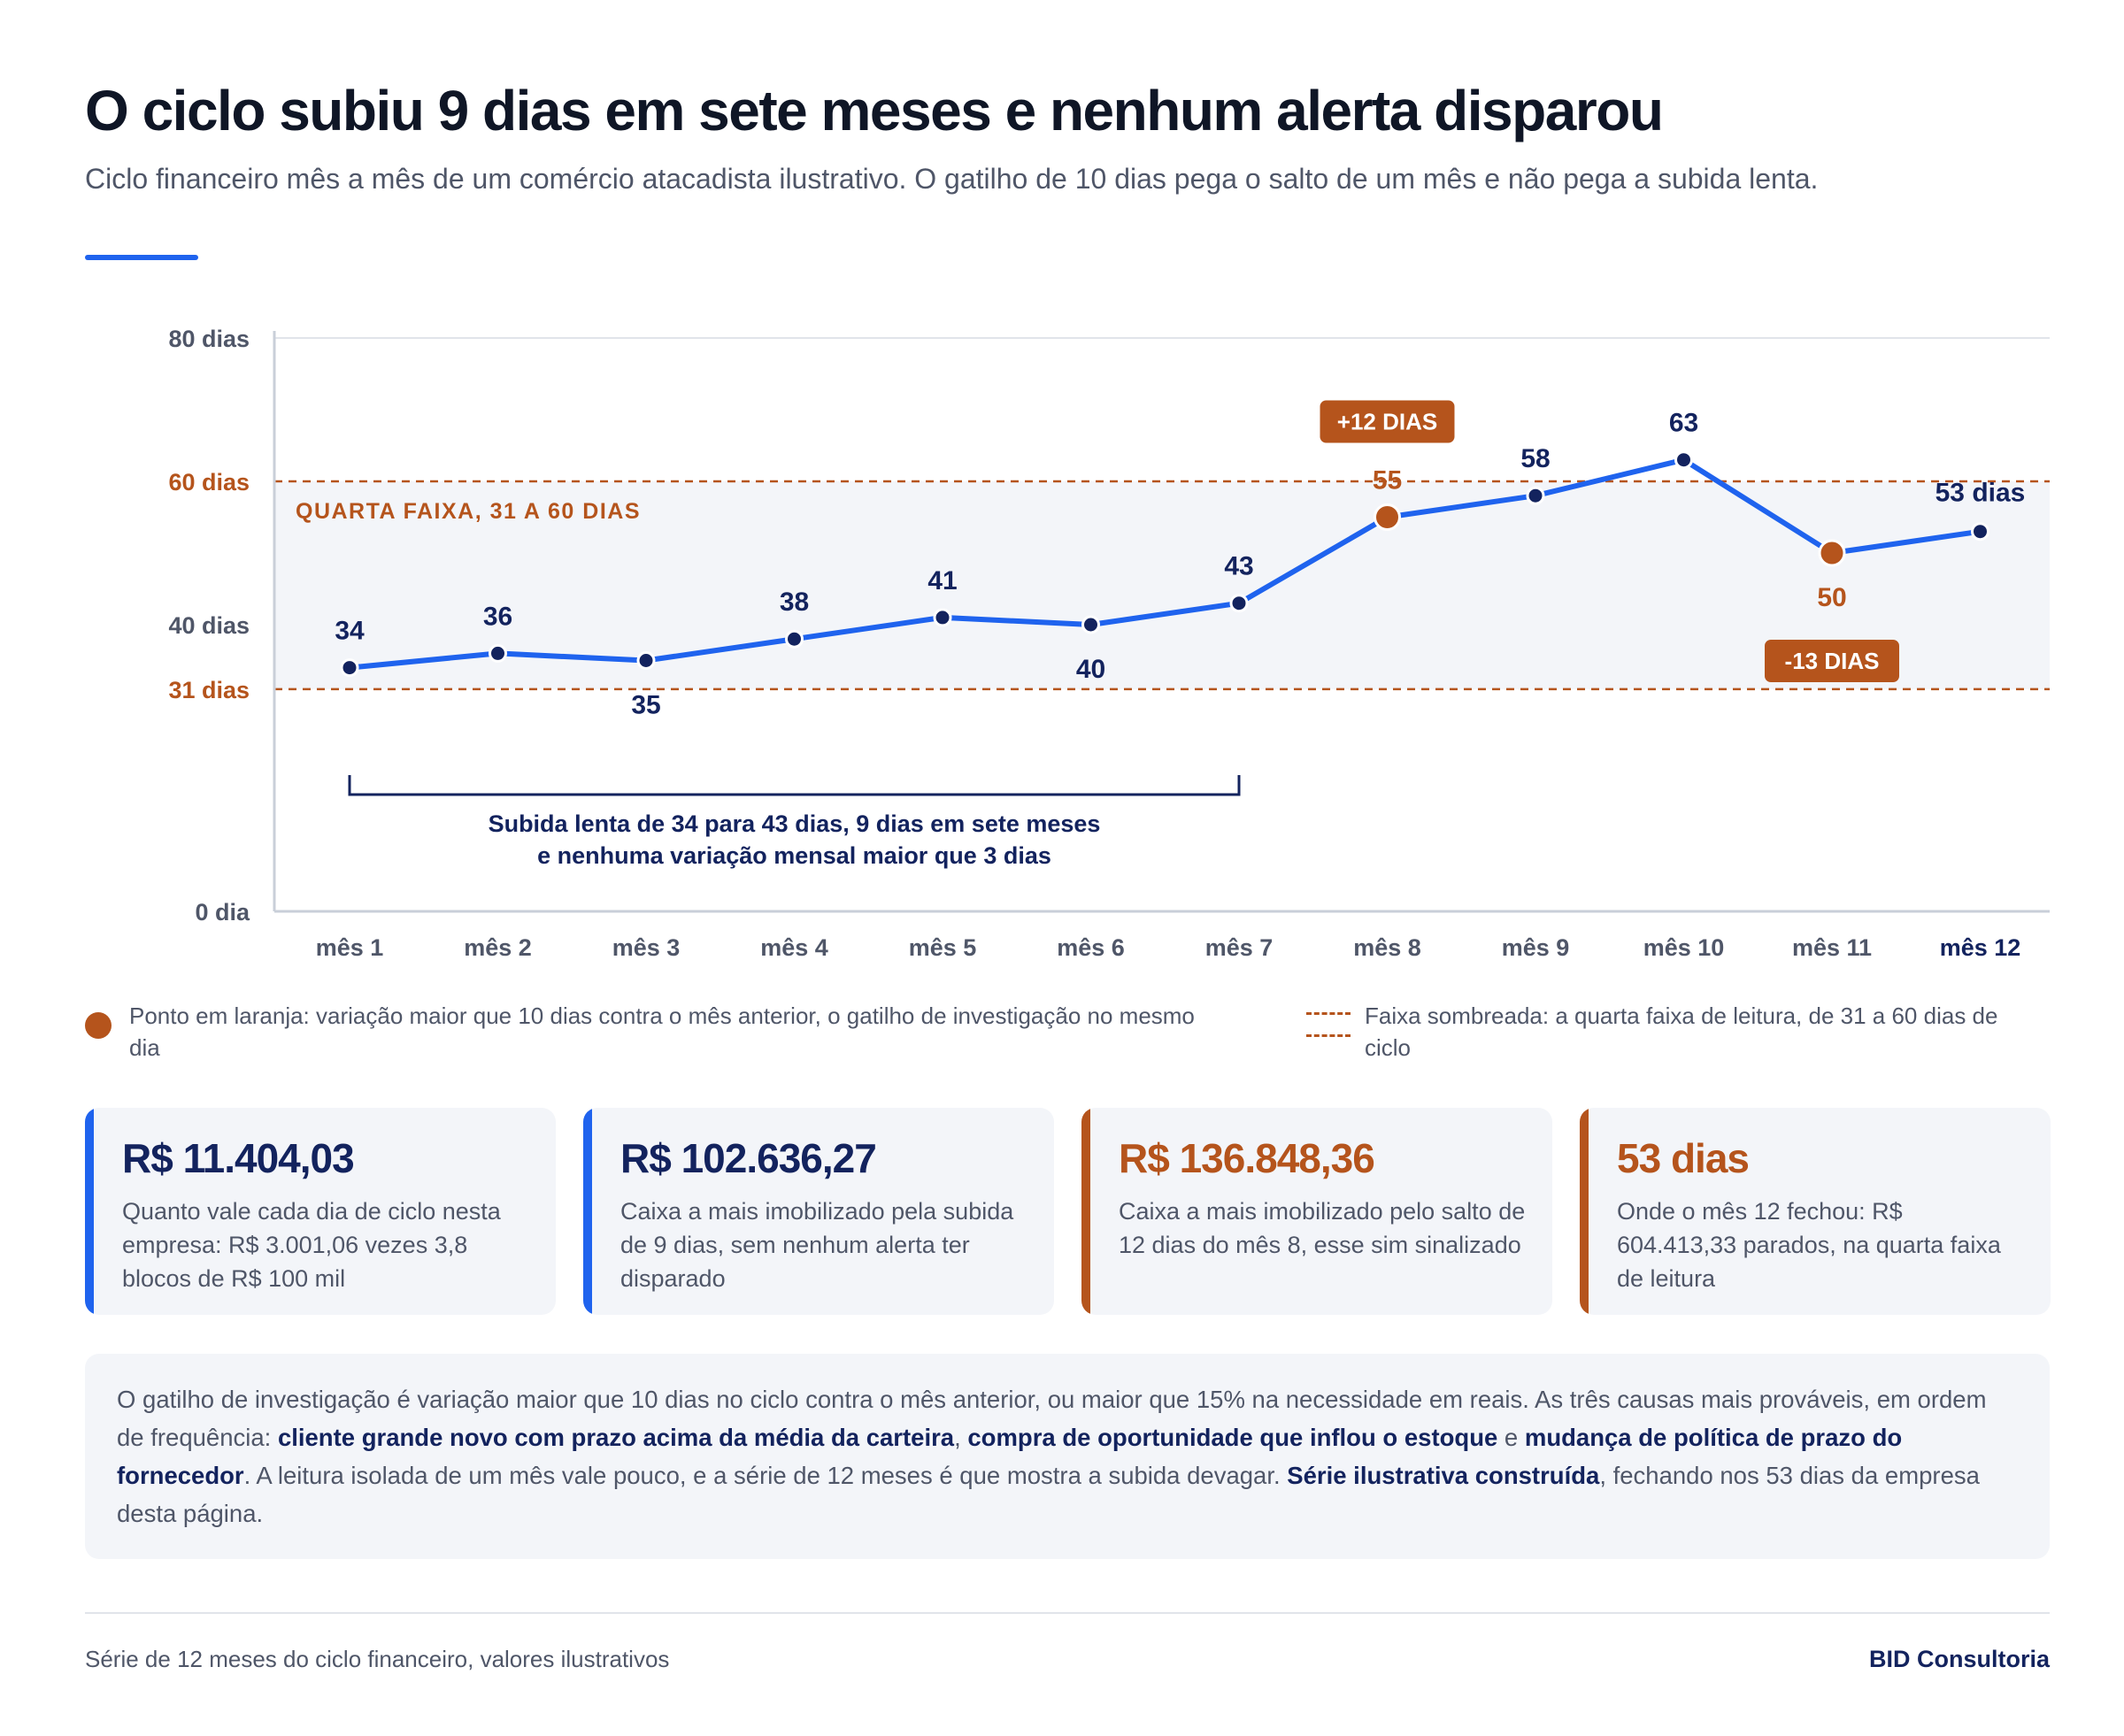 The height and width of the screenshot is (1736, 2124). I want to click on data-label: 40, so click(1090, 669).